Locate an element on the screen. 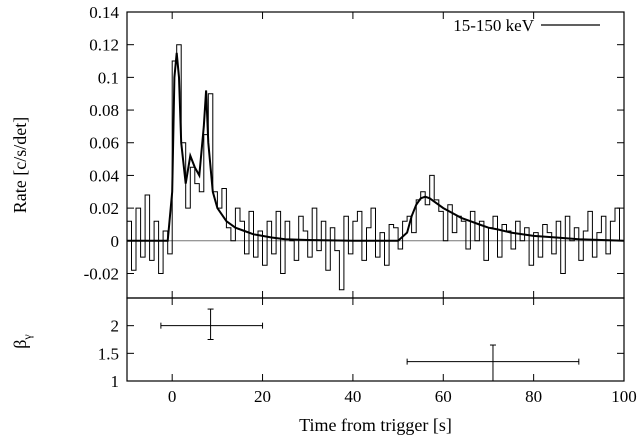 The image size is (642, 443). rate-ytick-label: 0.06 is located at coordinates (104, 143).